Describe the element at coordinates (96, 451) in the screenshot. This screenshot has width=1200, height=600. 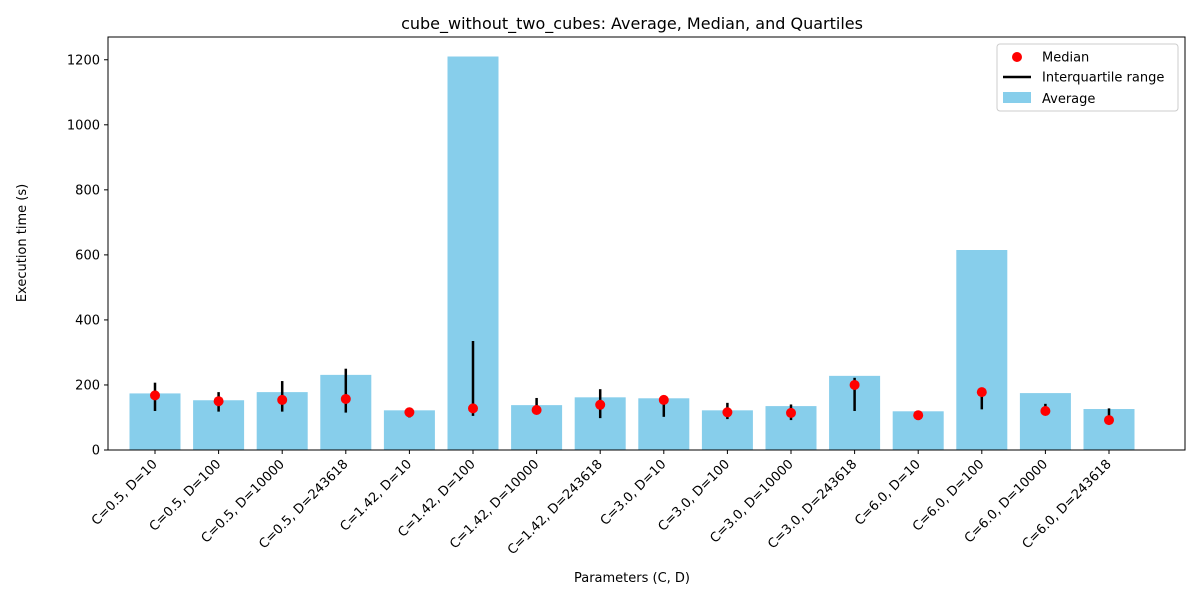
I see `y-tick-label: 0` at that location.